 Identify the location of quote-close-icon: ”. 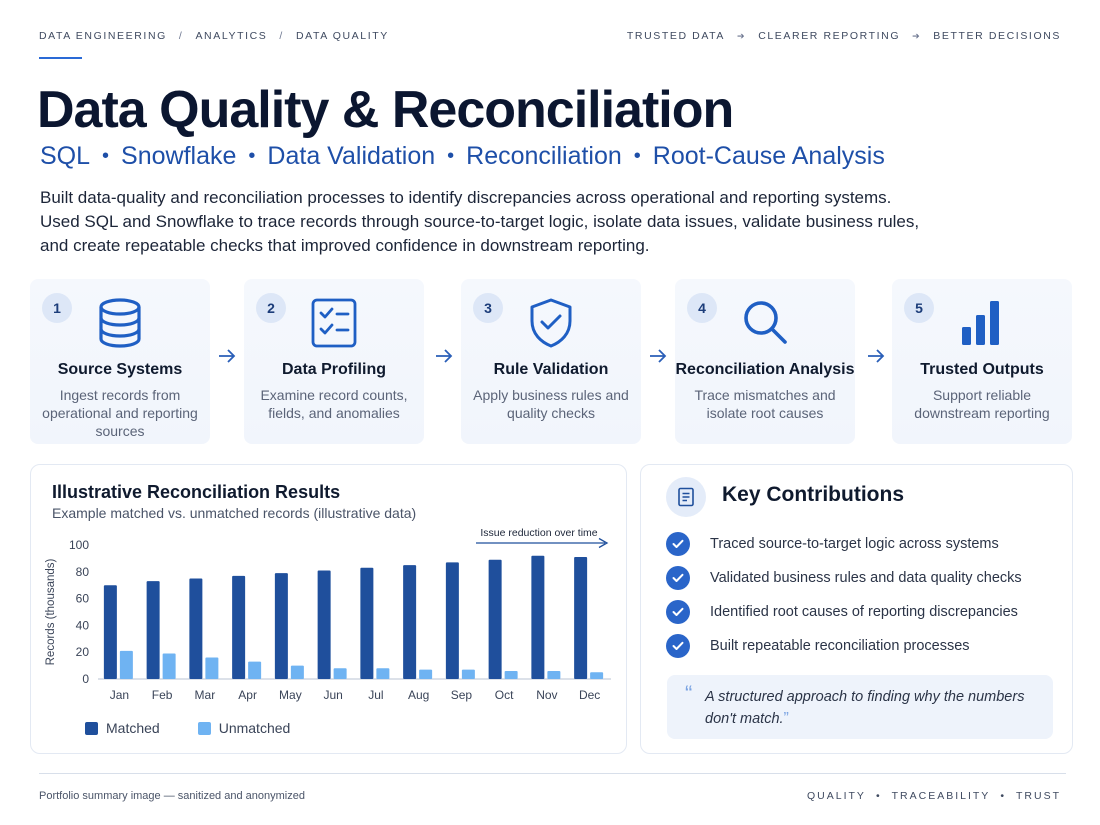
(786, 718).